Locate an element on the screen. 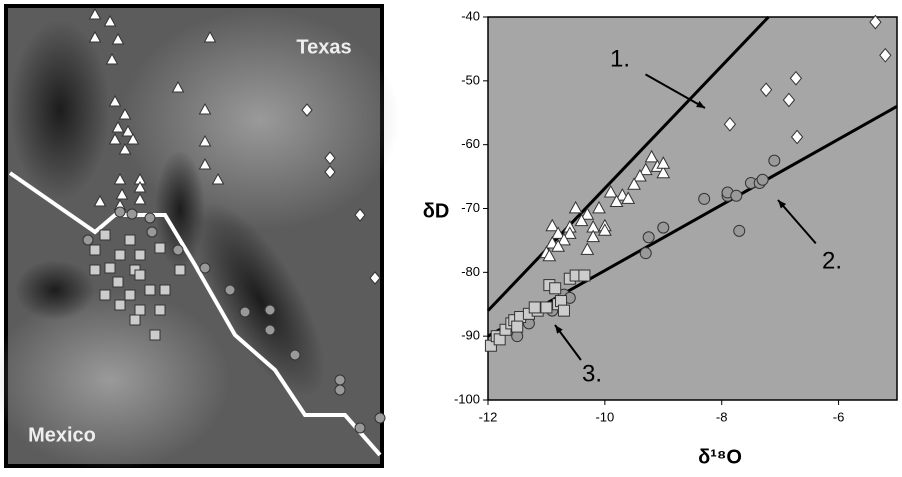  y-tick-label: -90 is located at coordinates (470, 335).